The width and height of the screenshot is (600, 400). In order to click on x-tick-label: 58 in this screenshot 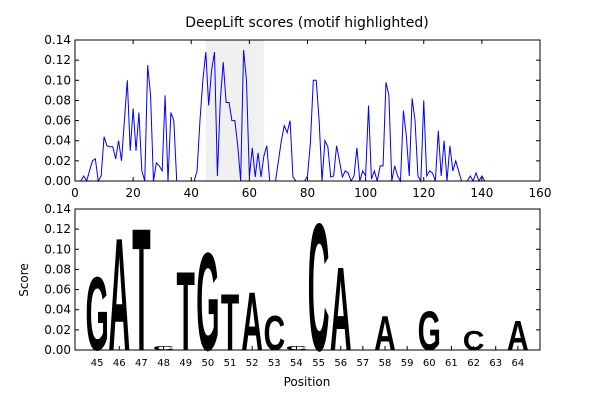, I will do `click(385, 363)`.